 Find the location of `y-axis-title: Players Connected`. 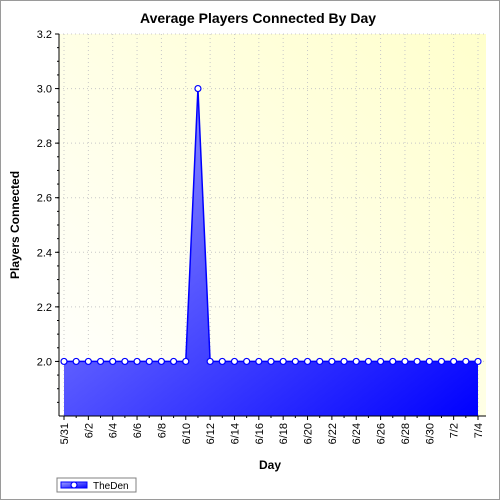

y-axis-title: Players Connected is located at coordinates (15, 225).